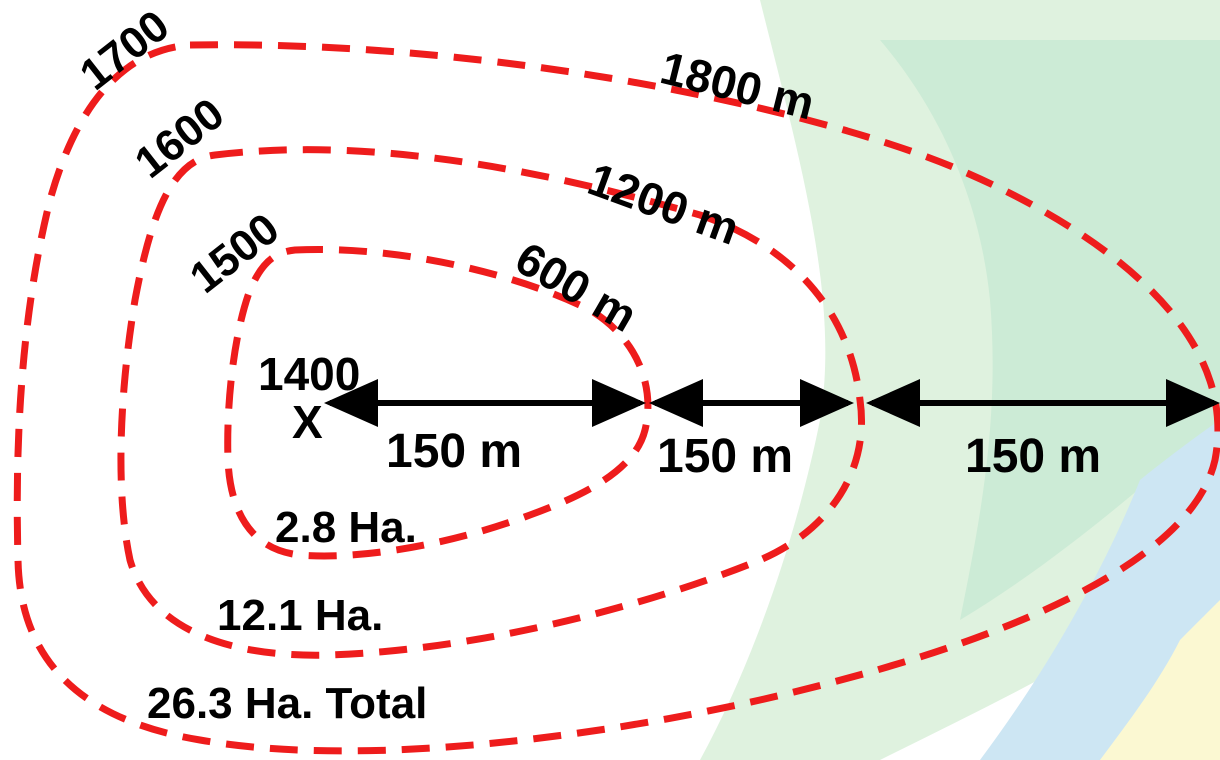  I want to click on contour-1500-area-label: 2.8 Ha., so click(346, 527).